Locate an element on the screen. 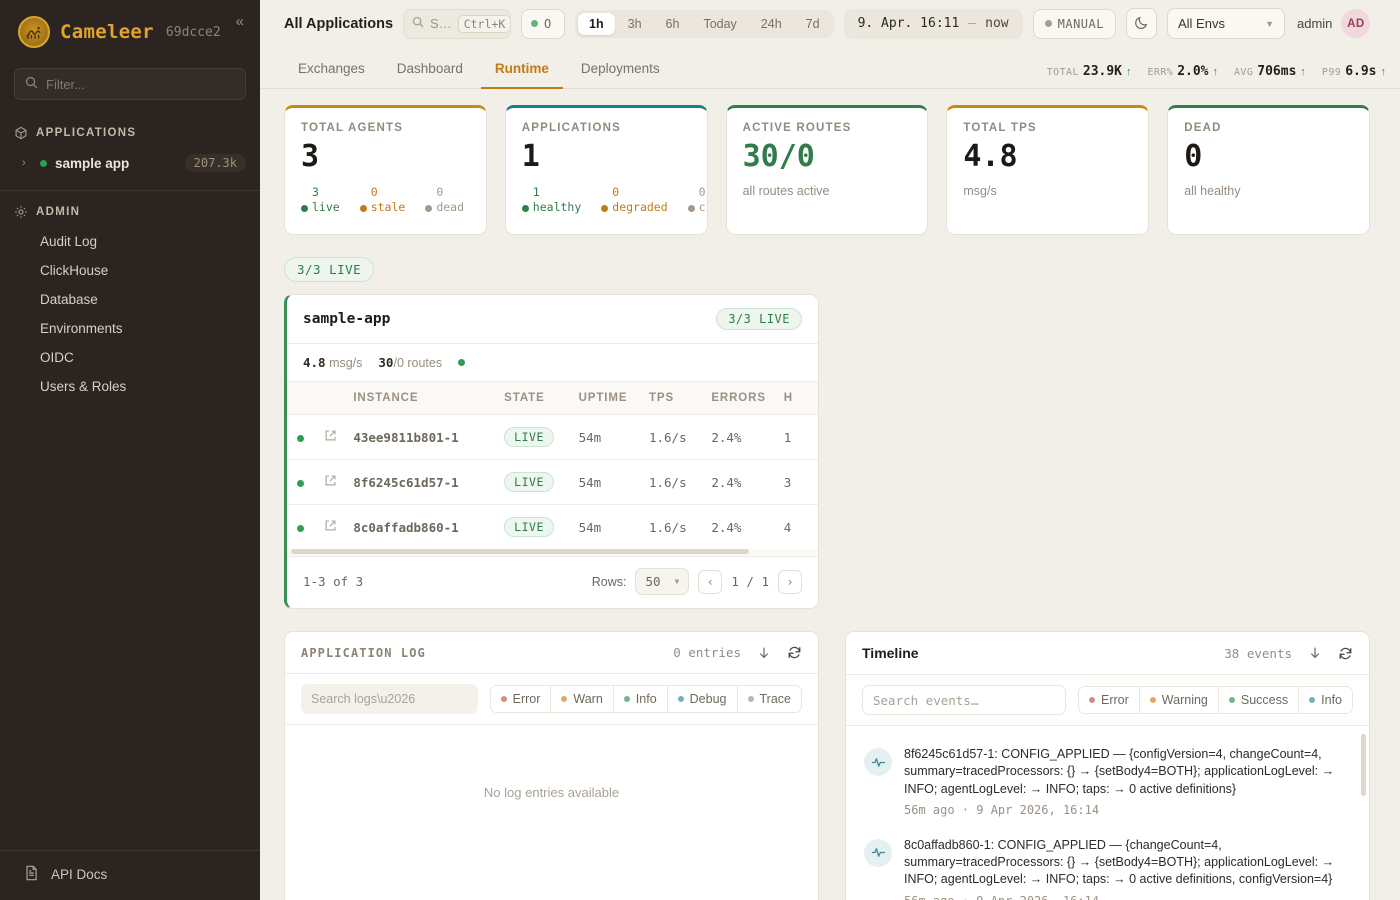  range-24h: 24h is located at coordinates (771, 24).